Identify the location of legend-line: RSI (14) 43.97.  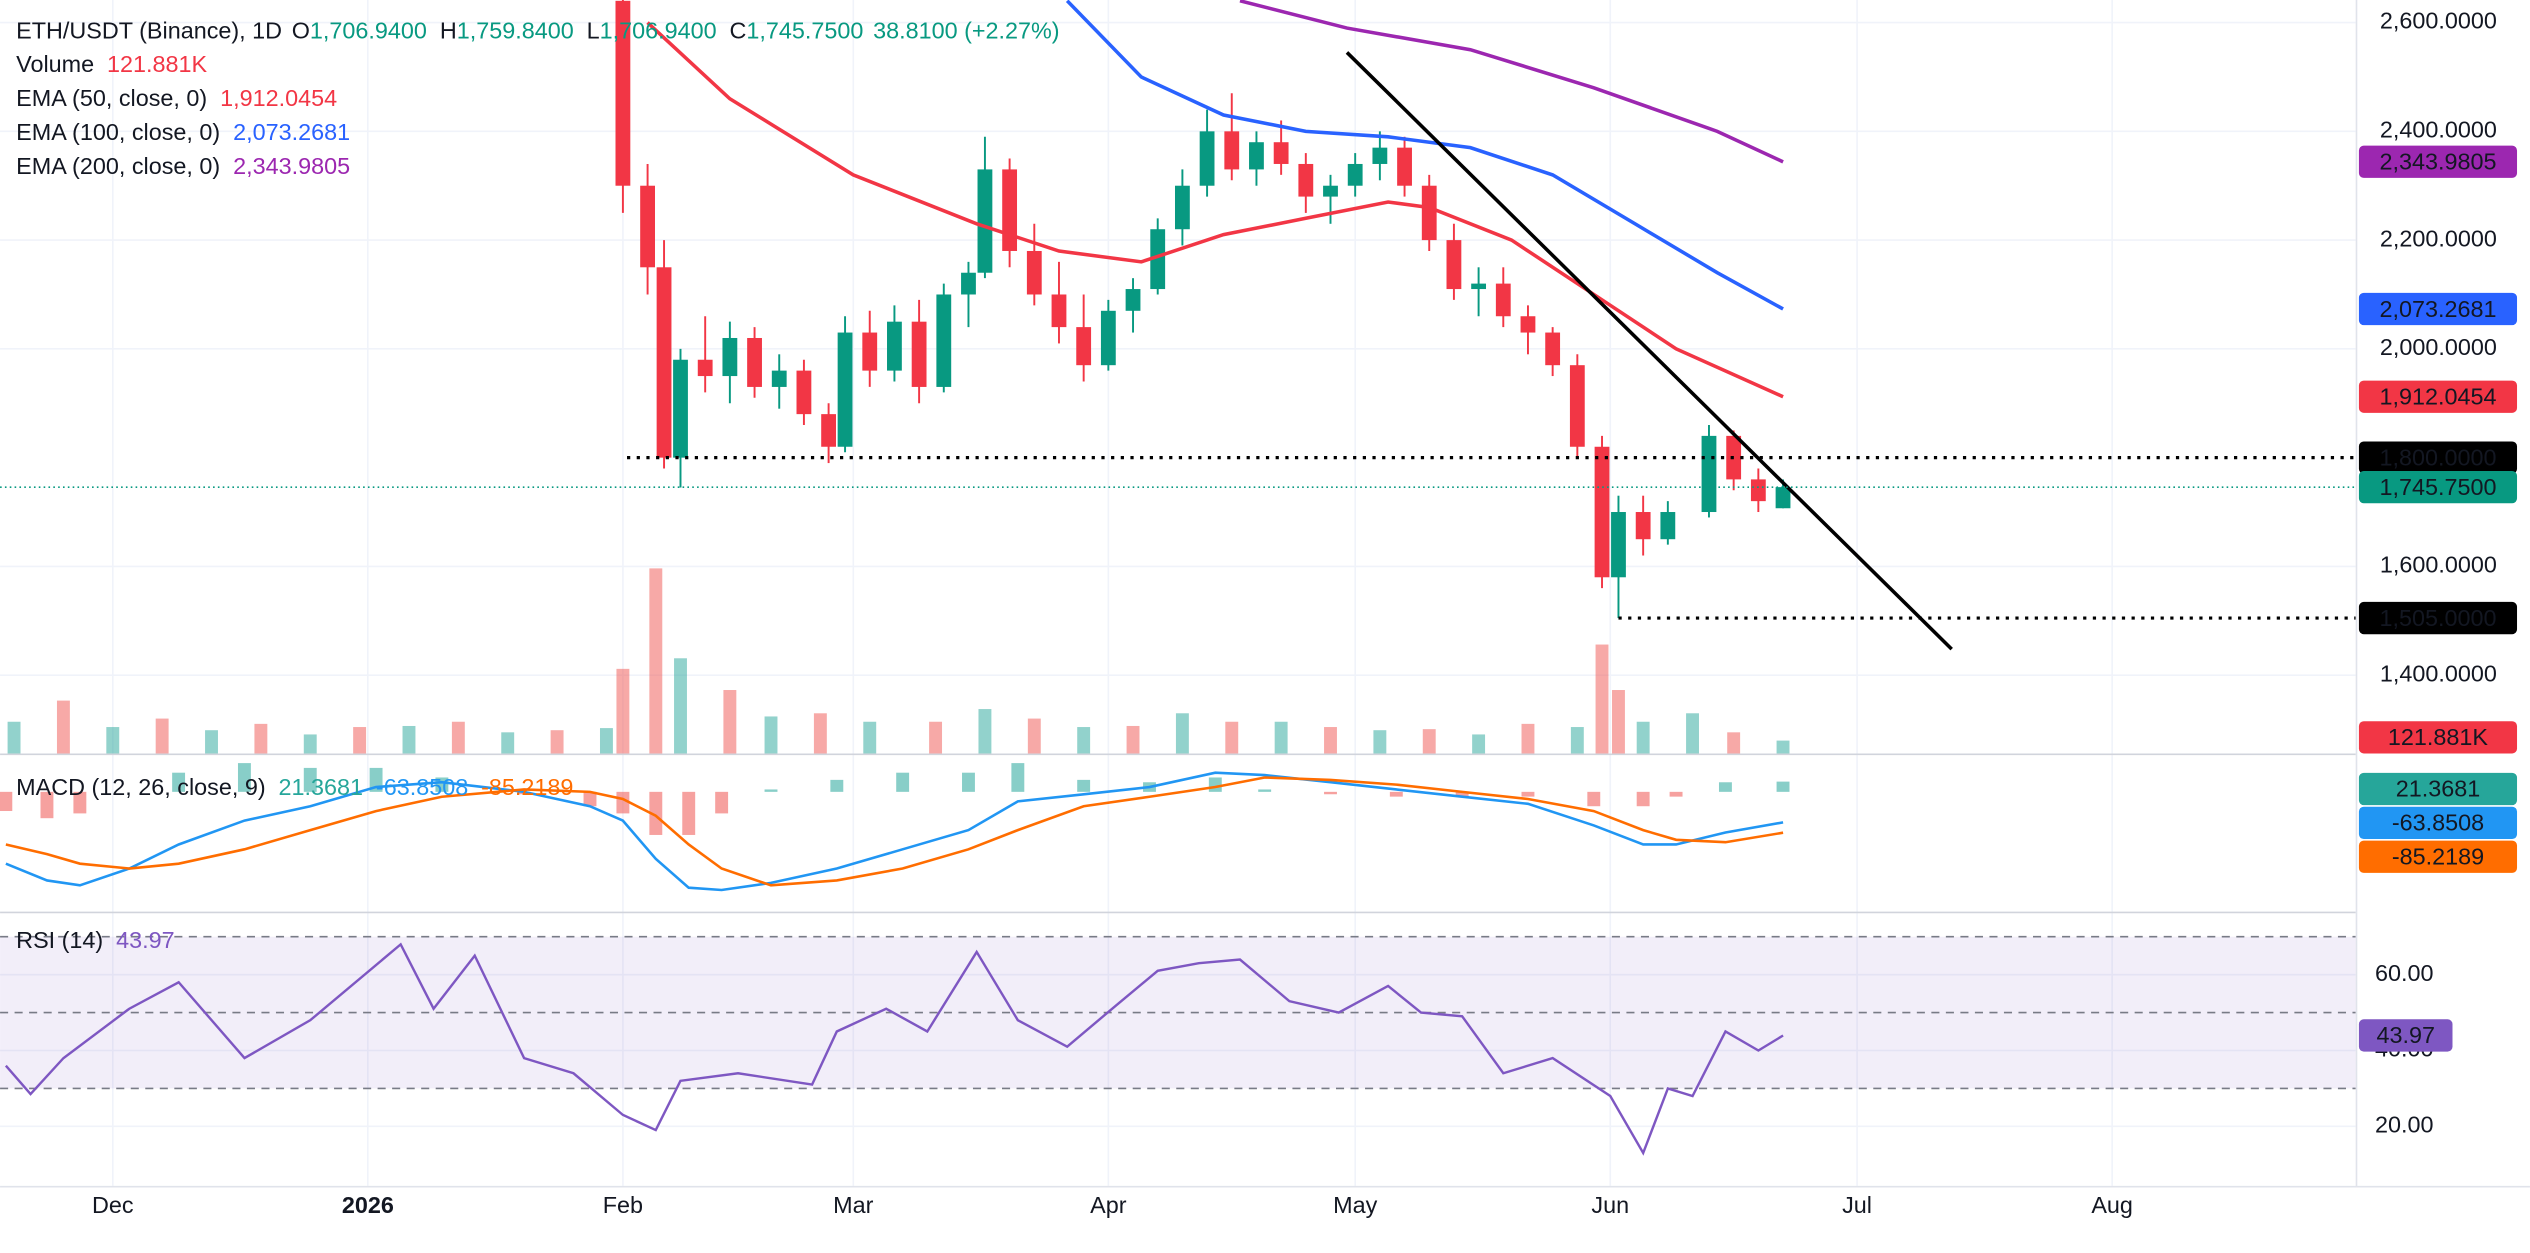
(95, 940).